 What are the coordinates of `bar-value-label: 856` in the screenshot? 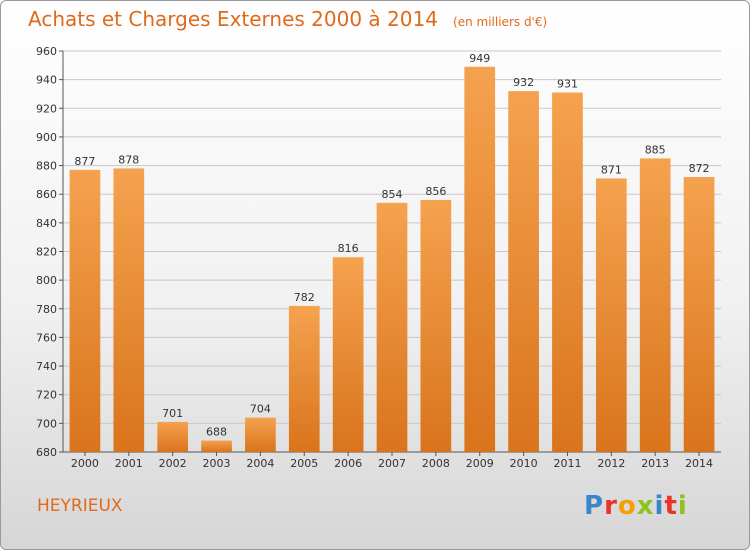 It's located at (435, 191).